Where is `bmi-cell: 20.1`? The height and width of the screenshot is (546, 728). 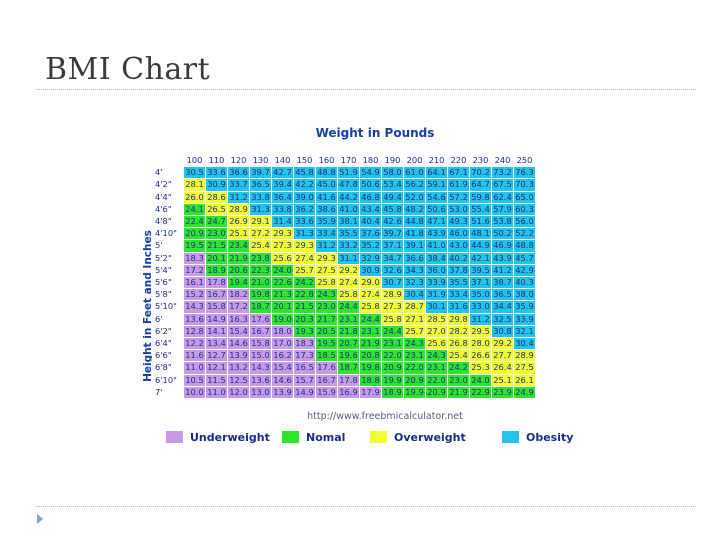
bmi-cell: 20.1 is located at coordinates (282, 307).